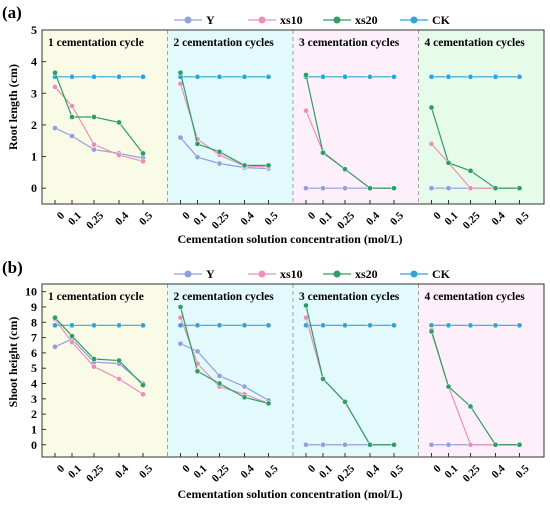  Describe the element at coordinates (34, 399) in the screenshot. I see `y-tick-label: 3` at that location.